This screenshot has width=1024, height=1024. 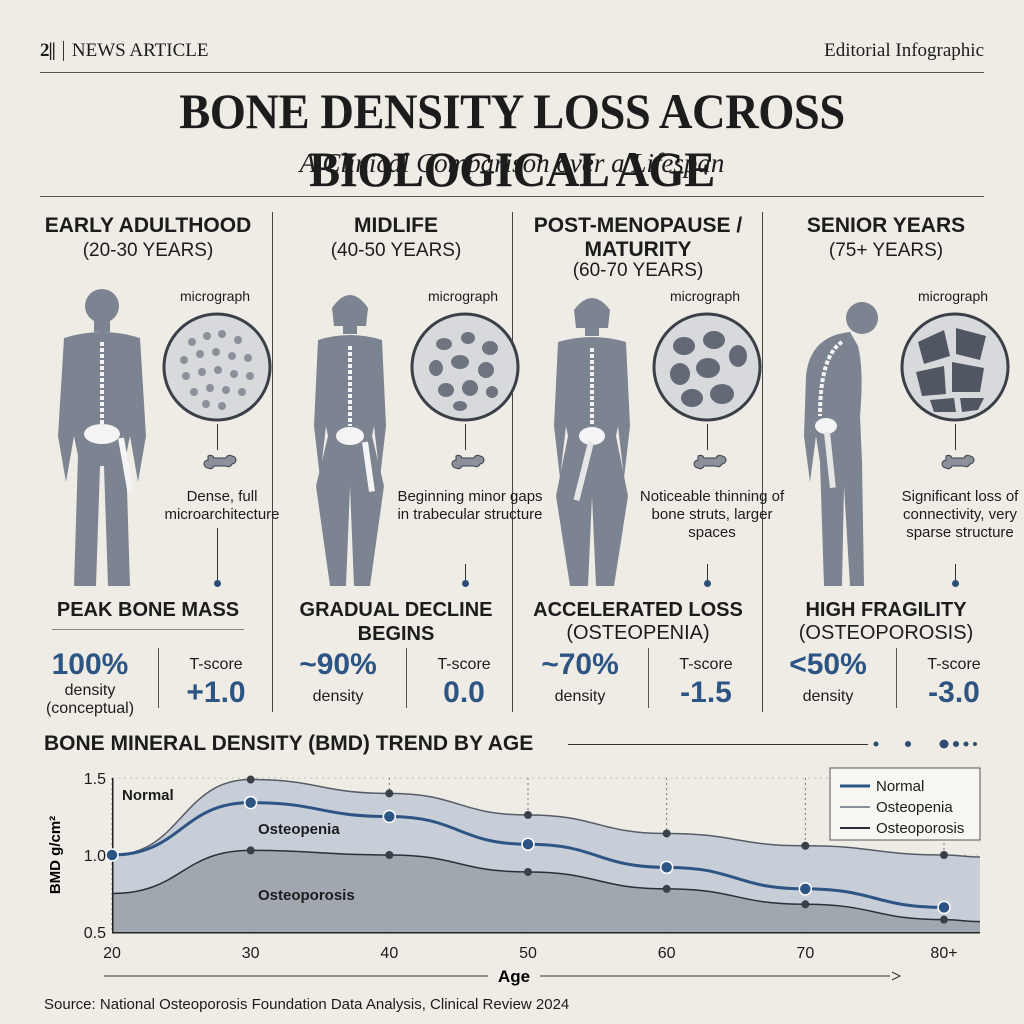 What do you see at coordinates (299, 829) in the screenshot?
I see `region-label: Osteopenia` at bounding box center [299, 829].